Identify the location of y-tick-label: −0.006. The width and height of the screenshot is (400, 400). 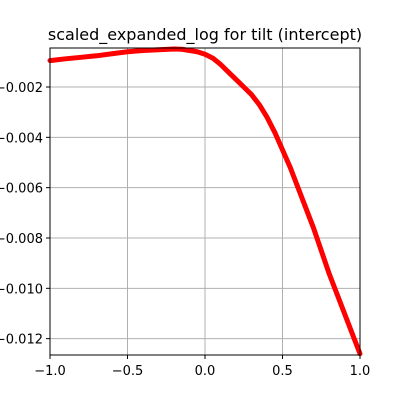
(21, 189).